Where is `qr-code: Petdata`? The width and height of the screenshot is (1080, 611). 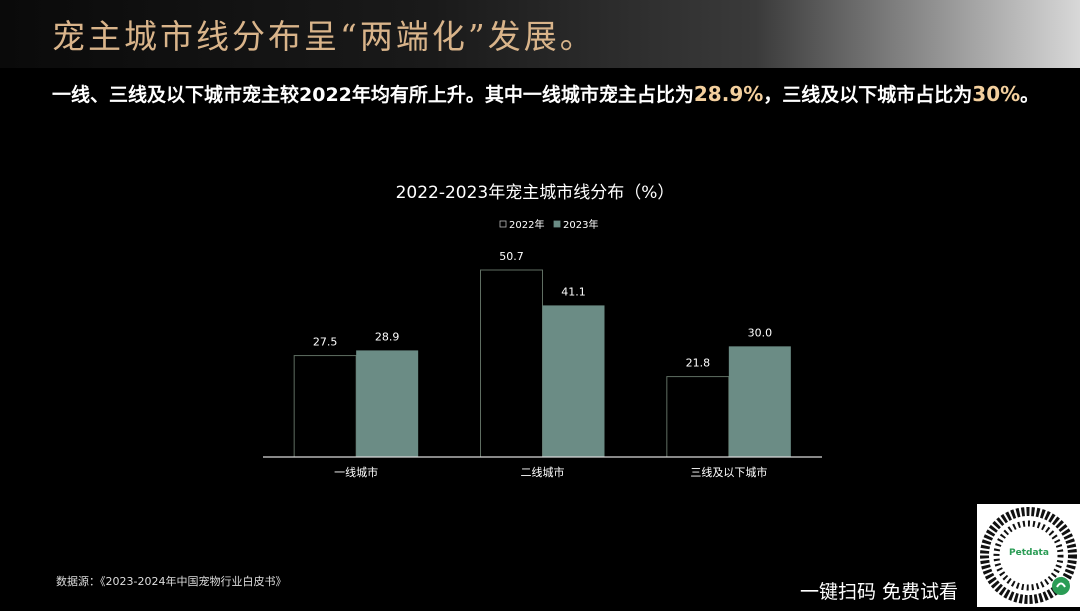
qr-code: Petdata is located at coordinates (1028, 555).